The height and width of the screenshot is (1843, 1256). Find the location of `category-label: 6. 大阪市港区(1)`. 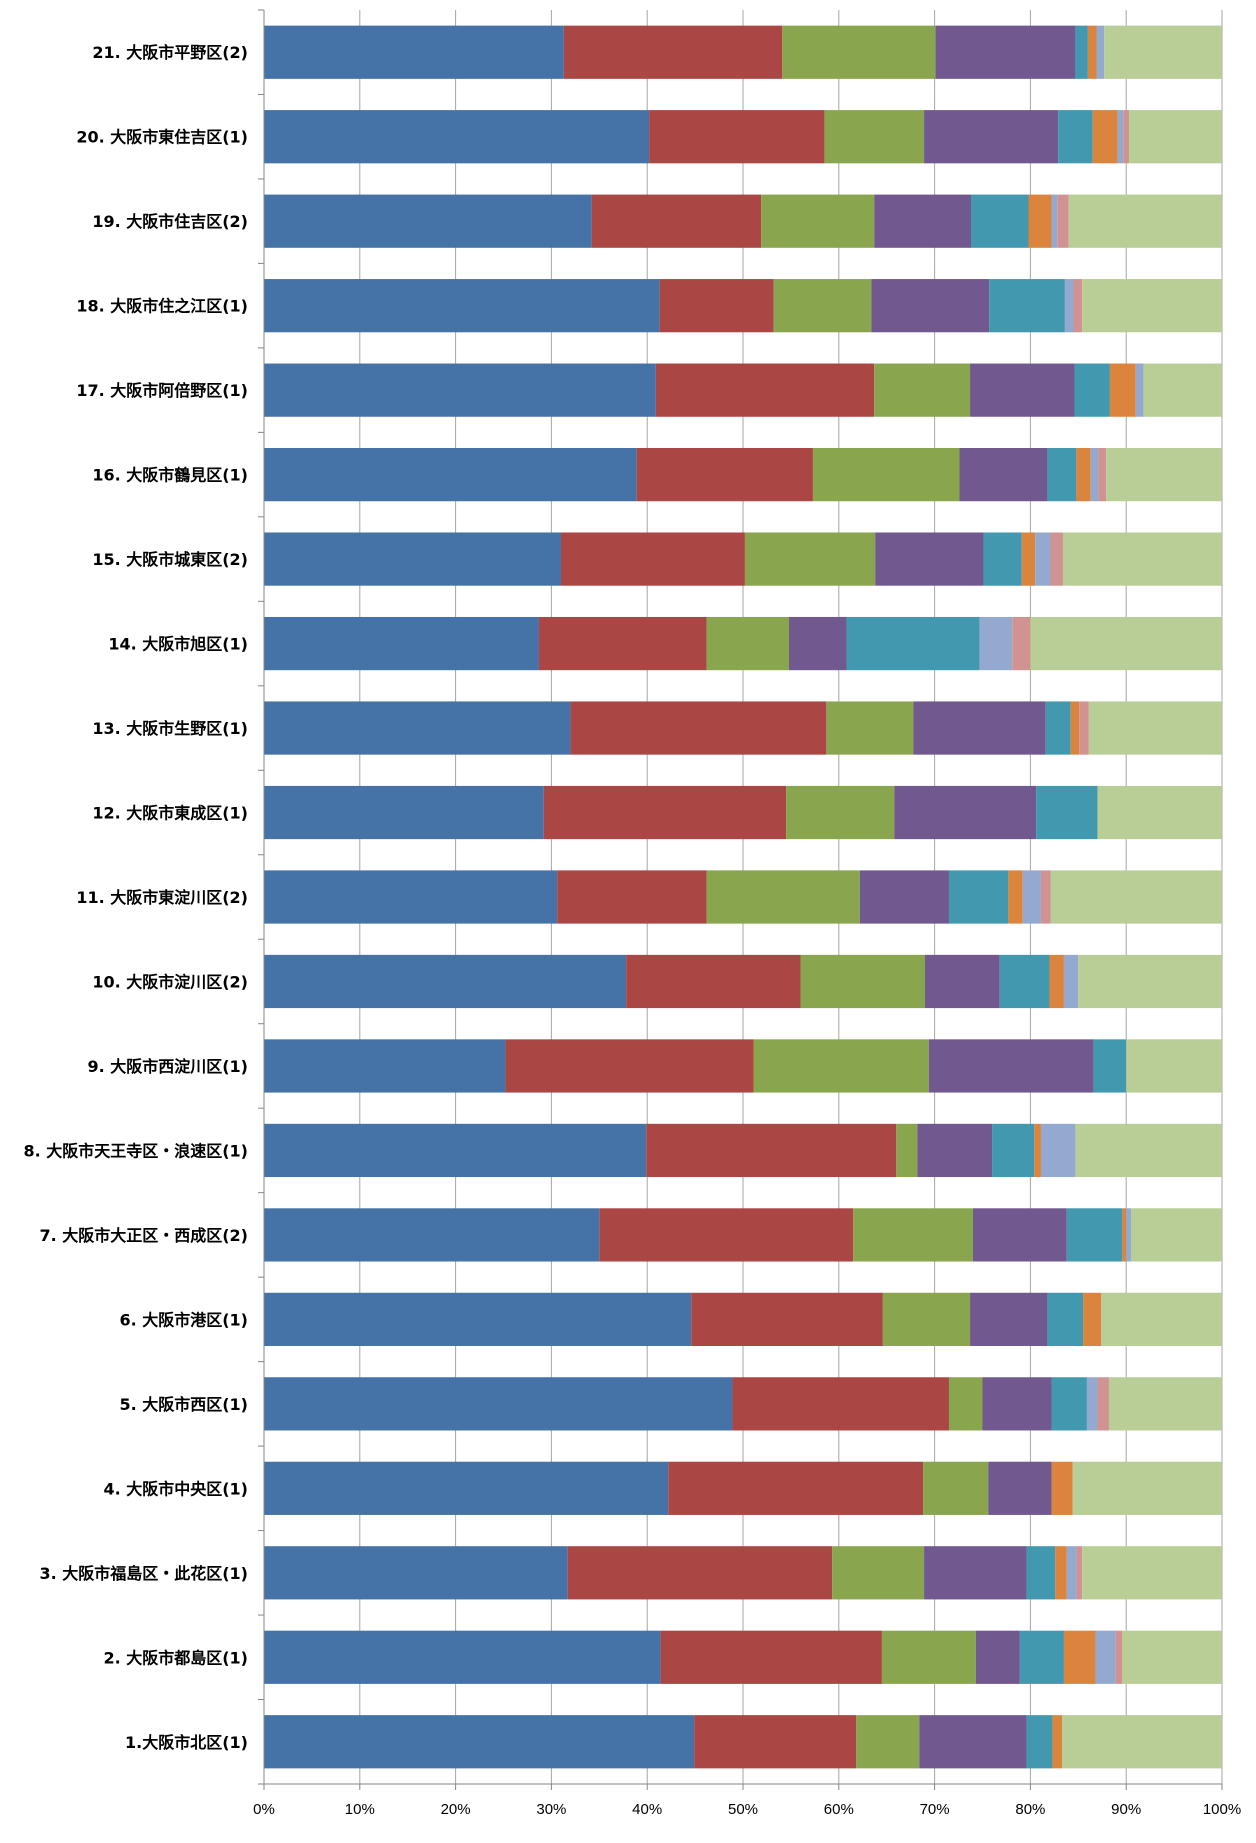

category-label: 6. 大阪市港区(1) is located at coordinates (183, 1319).